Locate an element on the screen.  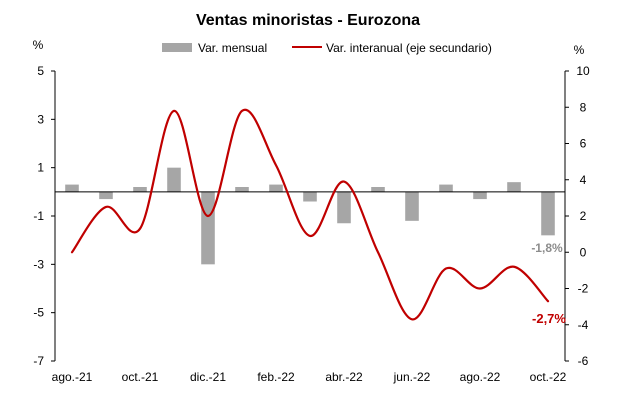
bar-abr.-22 is located at coordinates (344, 207).